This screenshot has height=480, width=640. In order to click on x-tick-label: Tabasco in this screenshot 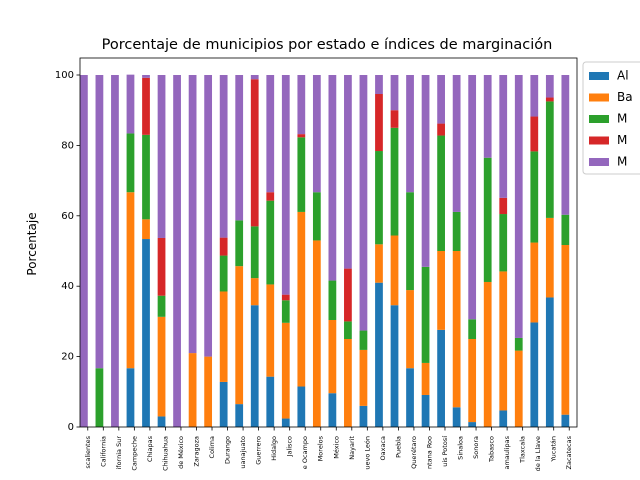, I will do `click(492, 449)`.